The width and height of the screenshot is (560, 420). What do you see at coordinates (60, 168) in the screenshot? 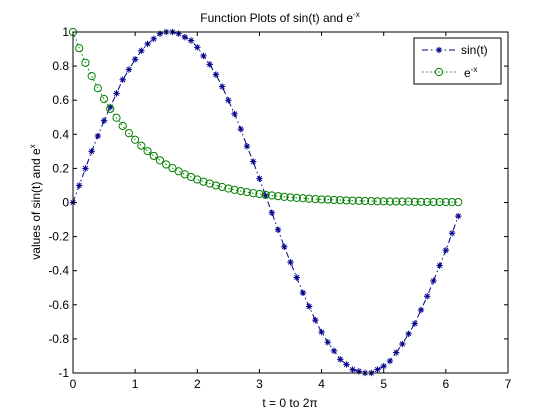
I see `y-tick-label: 0.2` at bounding box center [60, 168].